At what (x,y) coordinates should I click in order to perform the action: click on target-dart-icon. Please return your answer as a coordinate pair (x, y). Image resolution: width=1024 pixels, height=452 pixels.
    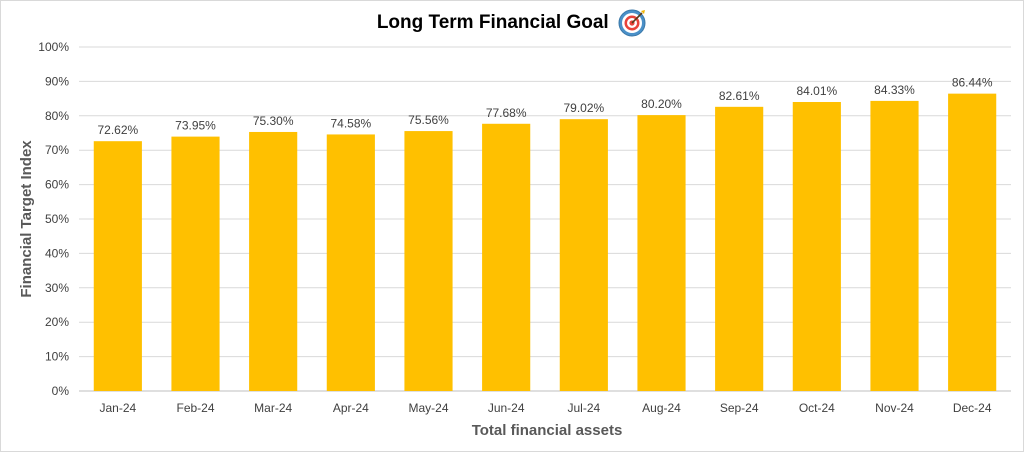
    Looking at the image, I should click on (632, 23).